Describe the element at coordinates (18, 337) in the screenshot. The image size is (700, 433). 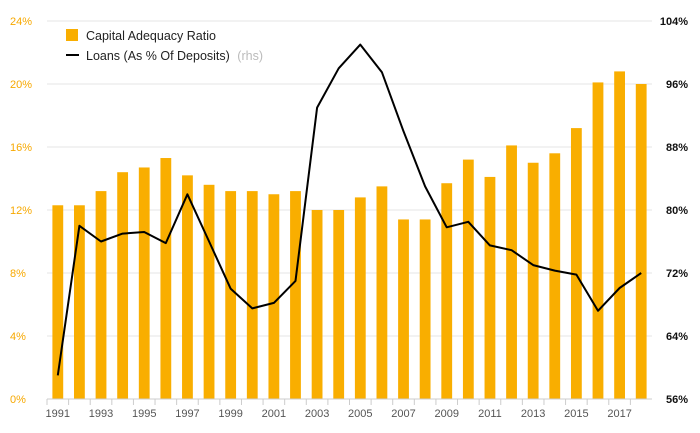
I see `y-left-tick-label: 4%` at that location.